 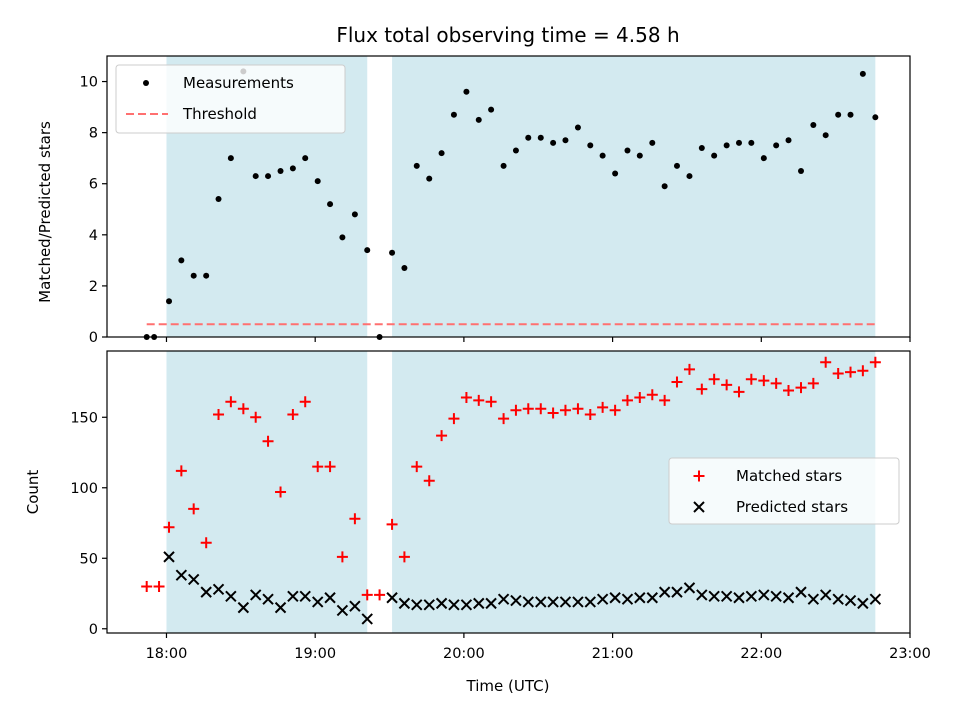 I want to click on bottom-x-tick-label: 19:00, so click(x=315, y=654).